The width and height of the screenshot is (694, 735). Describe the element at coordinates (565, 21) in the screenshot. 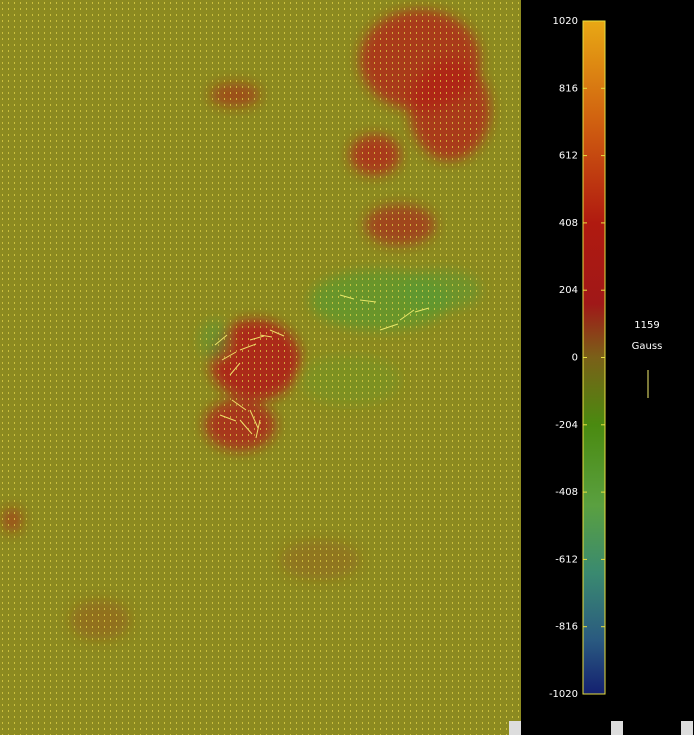

I see `colorbar-tick-label: 1020` at that location.